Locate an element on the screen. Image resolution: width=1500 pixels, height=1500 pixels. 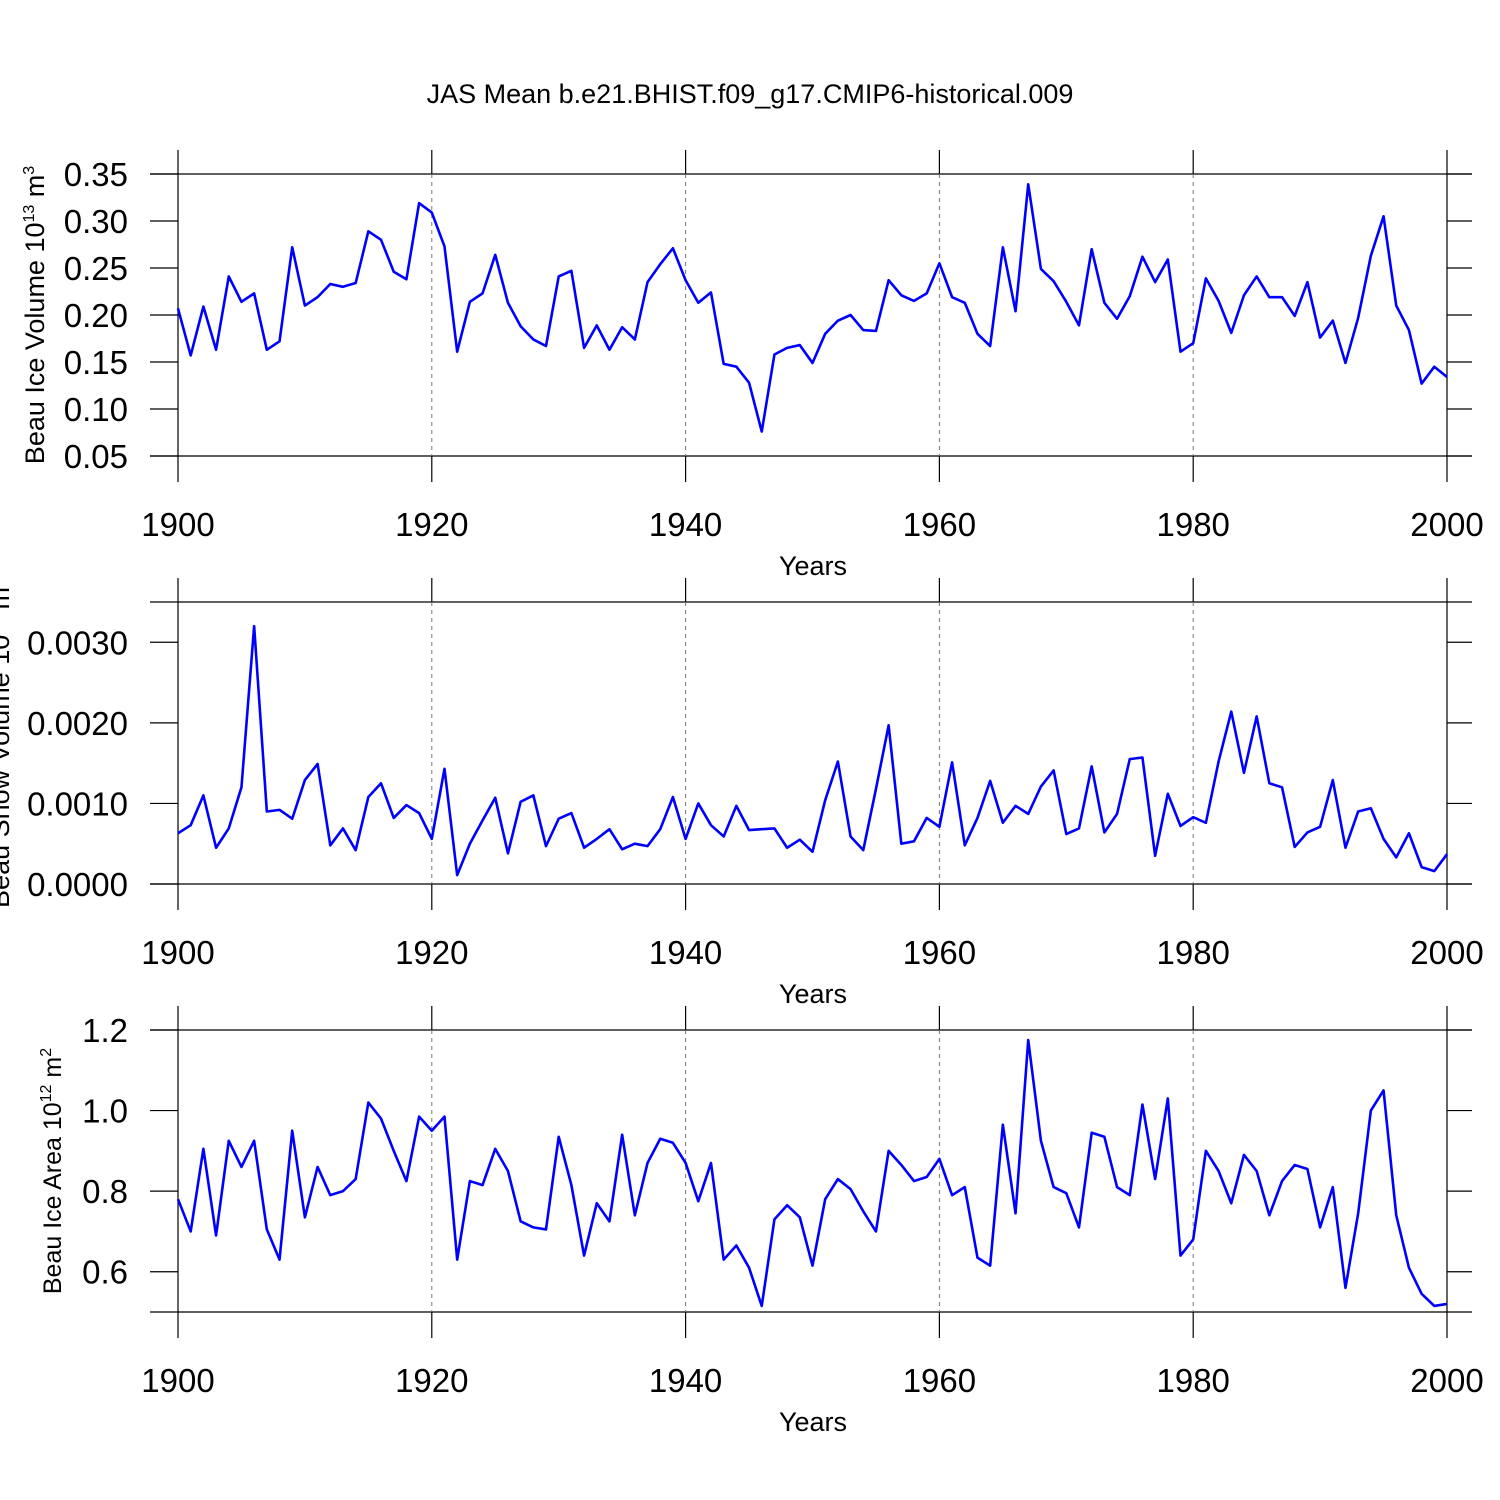
y-tick-label: 0.0020 is located at coordinates (77, 723).